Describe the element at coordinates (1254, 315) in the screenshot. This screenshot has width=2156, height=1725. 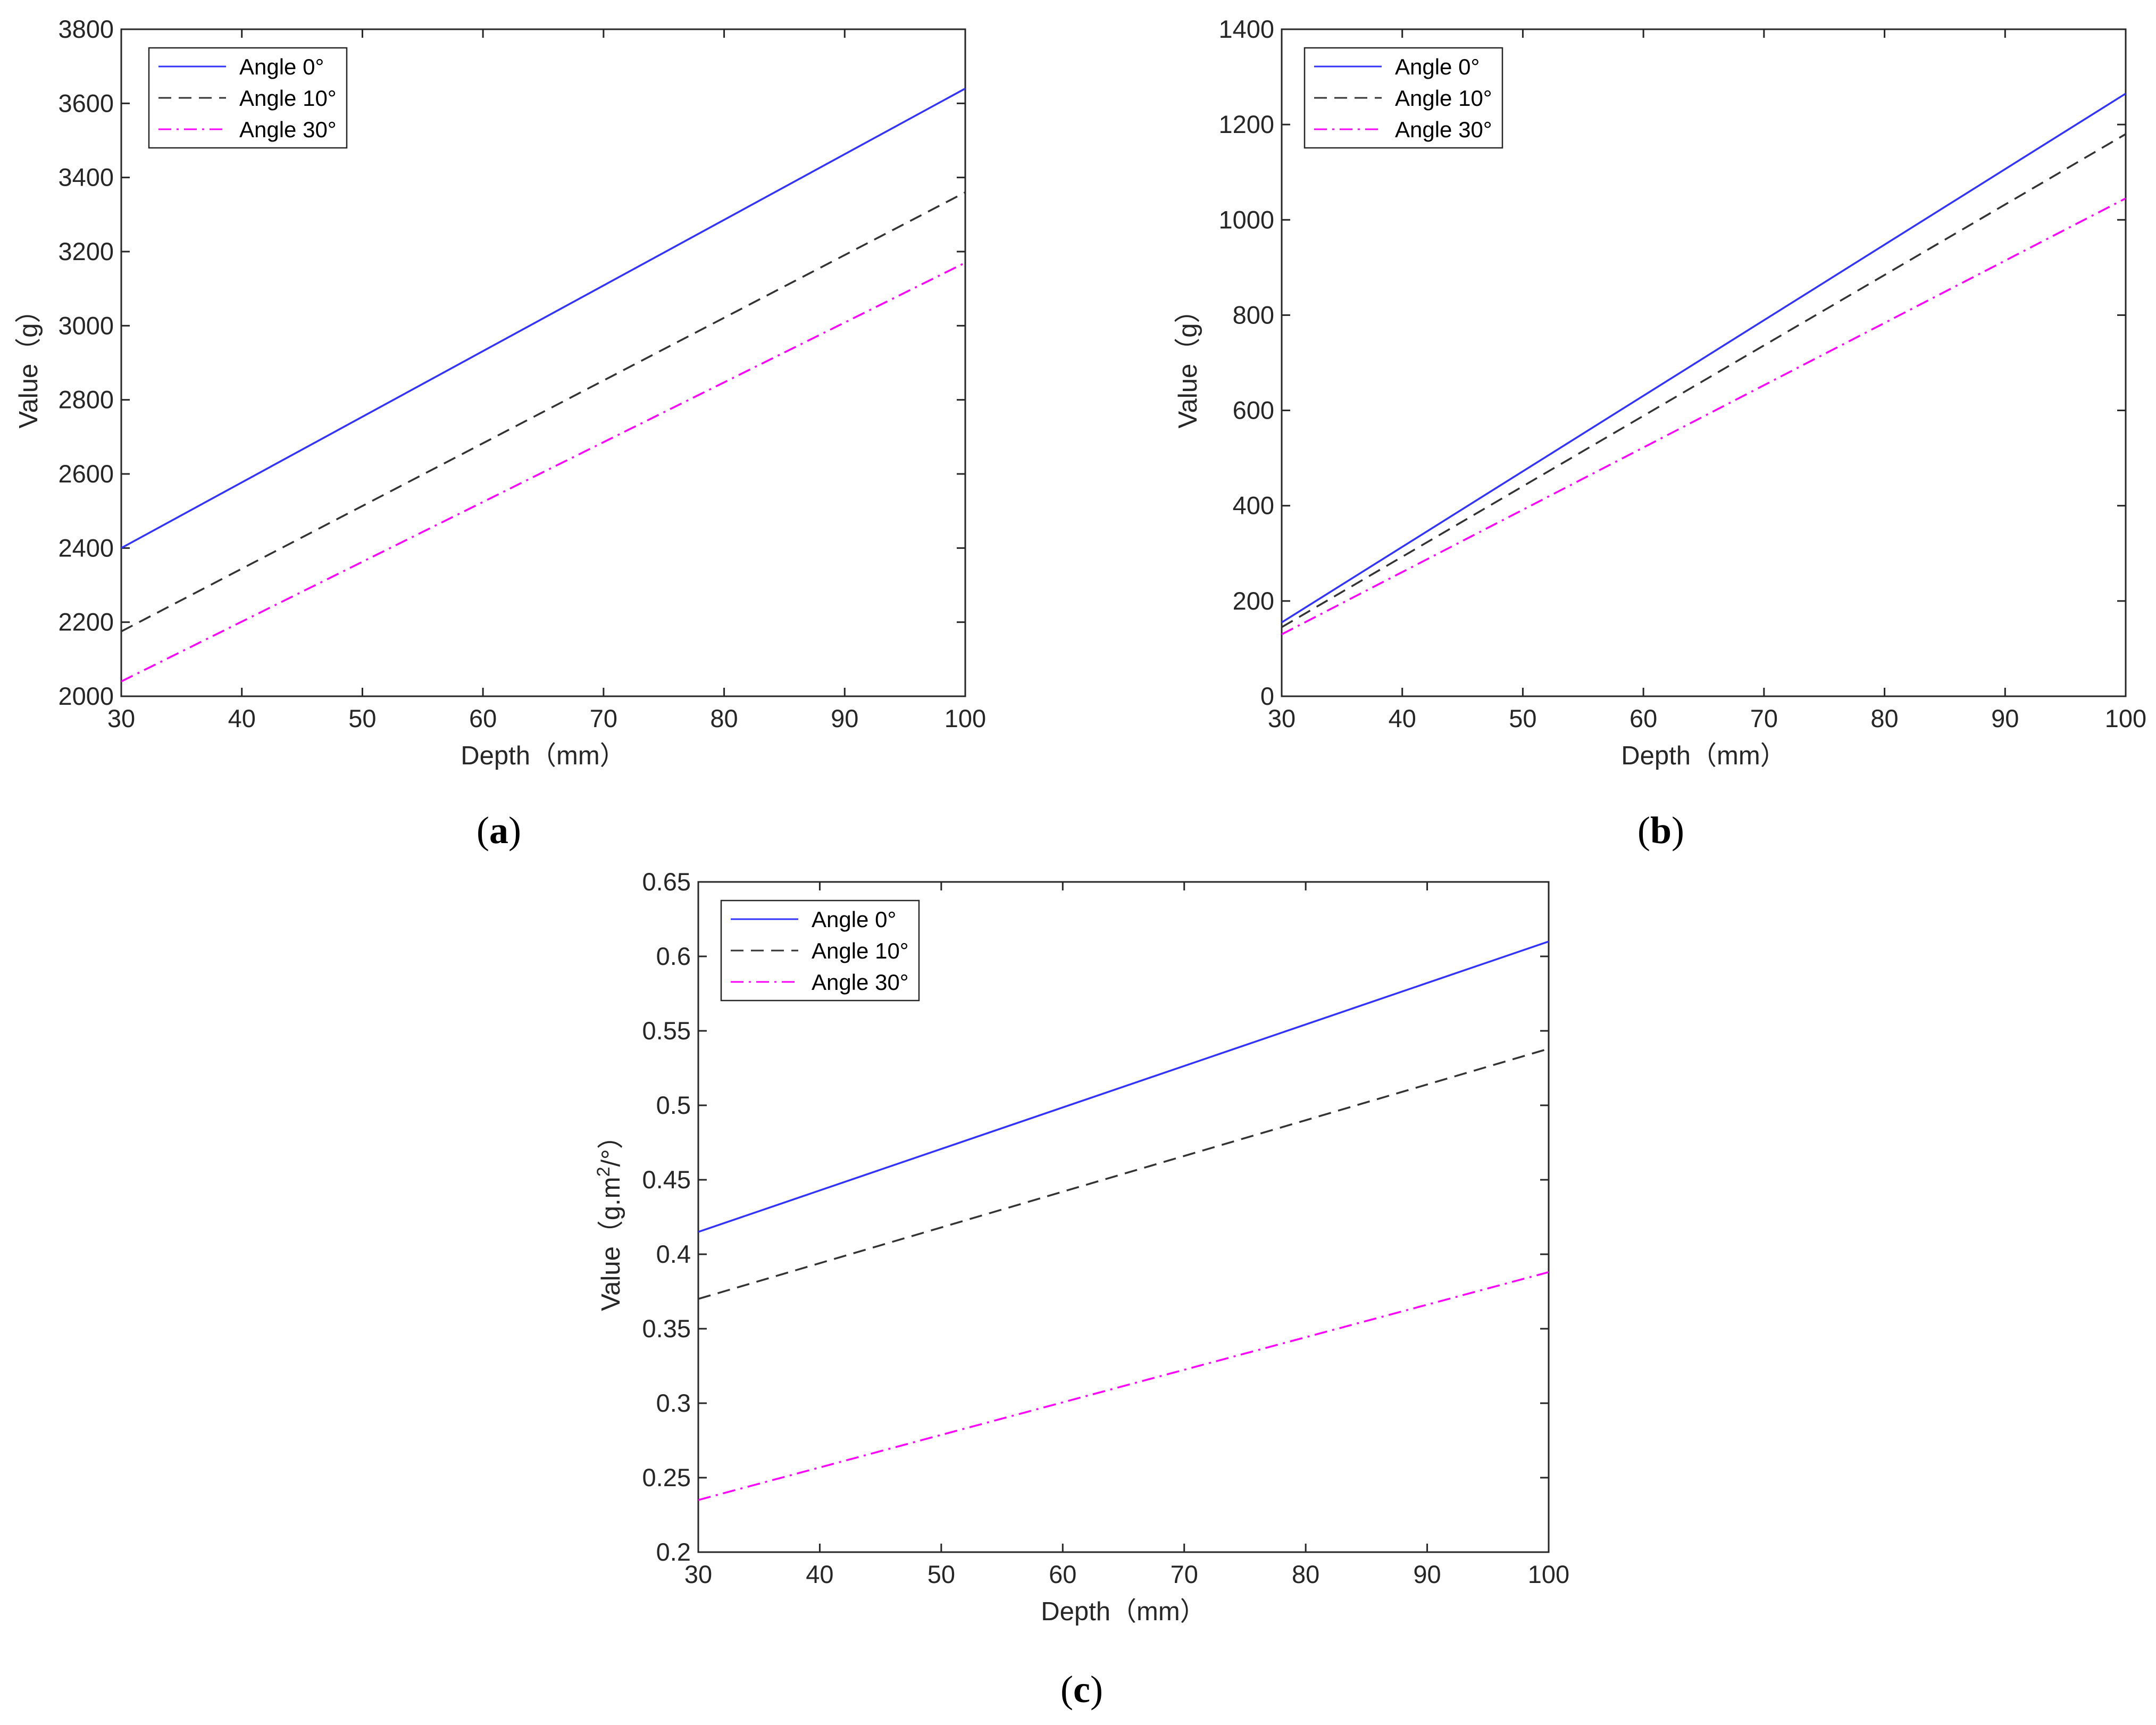
I see `panel-b-ytick-label: 800` at that location.